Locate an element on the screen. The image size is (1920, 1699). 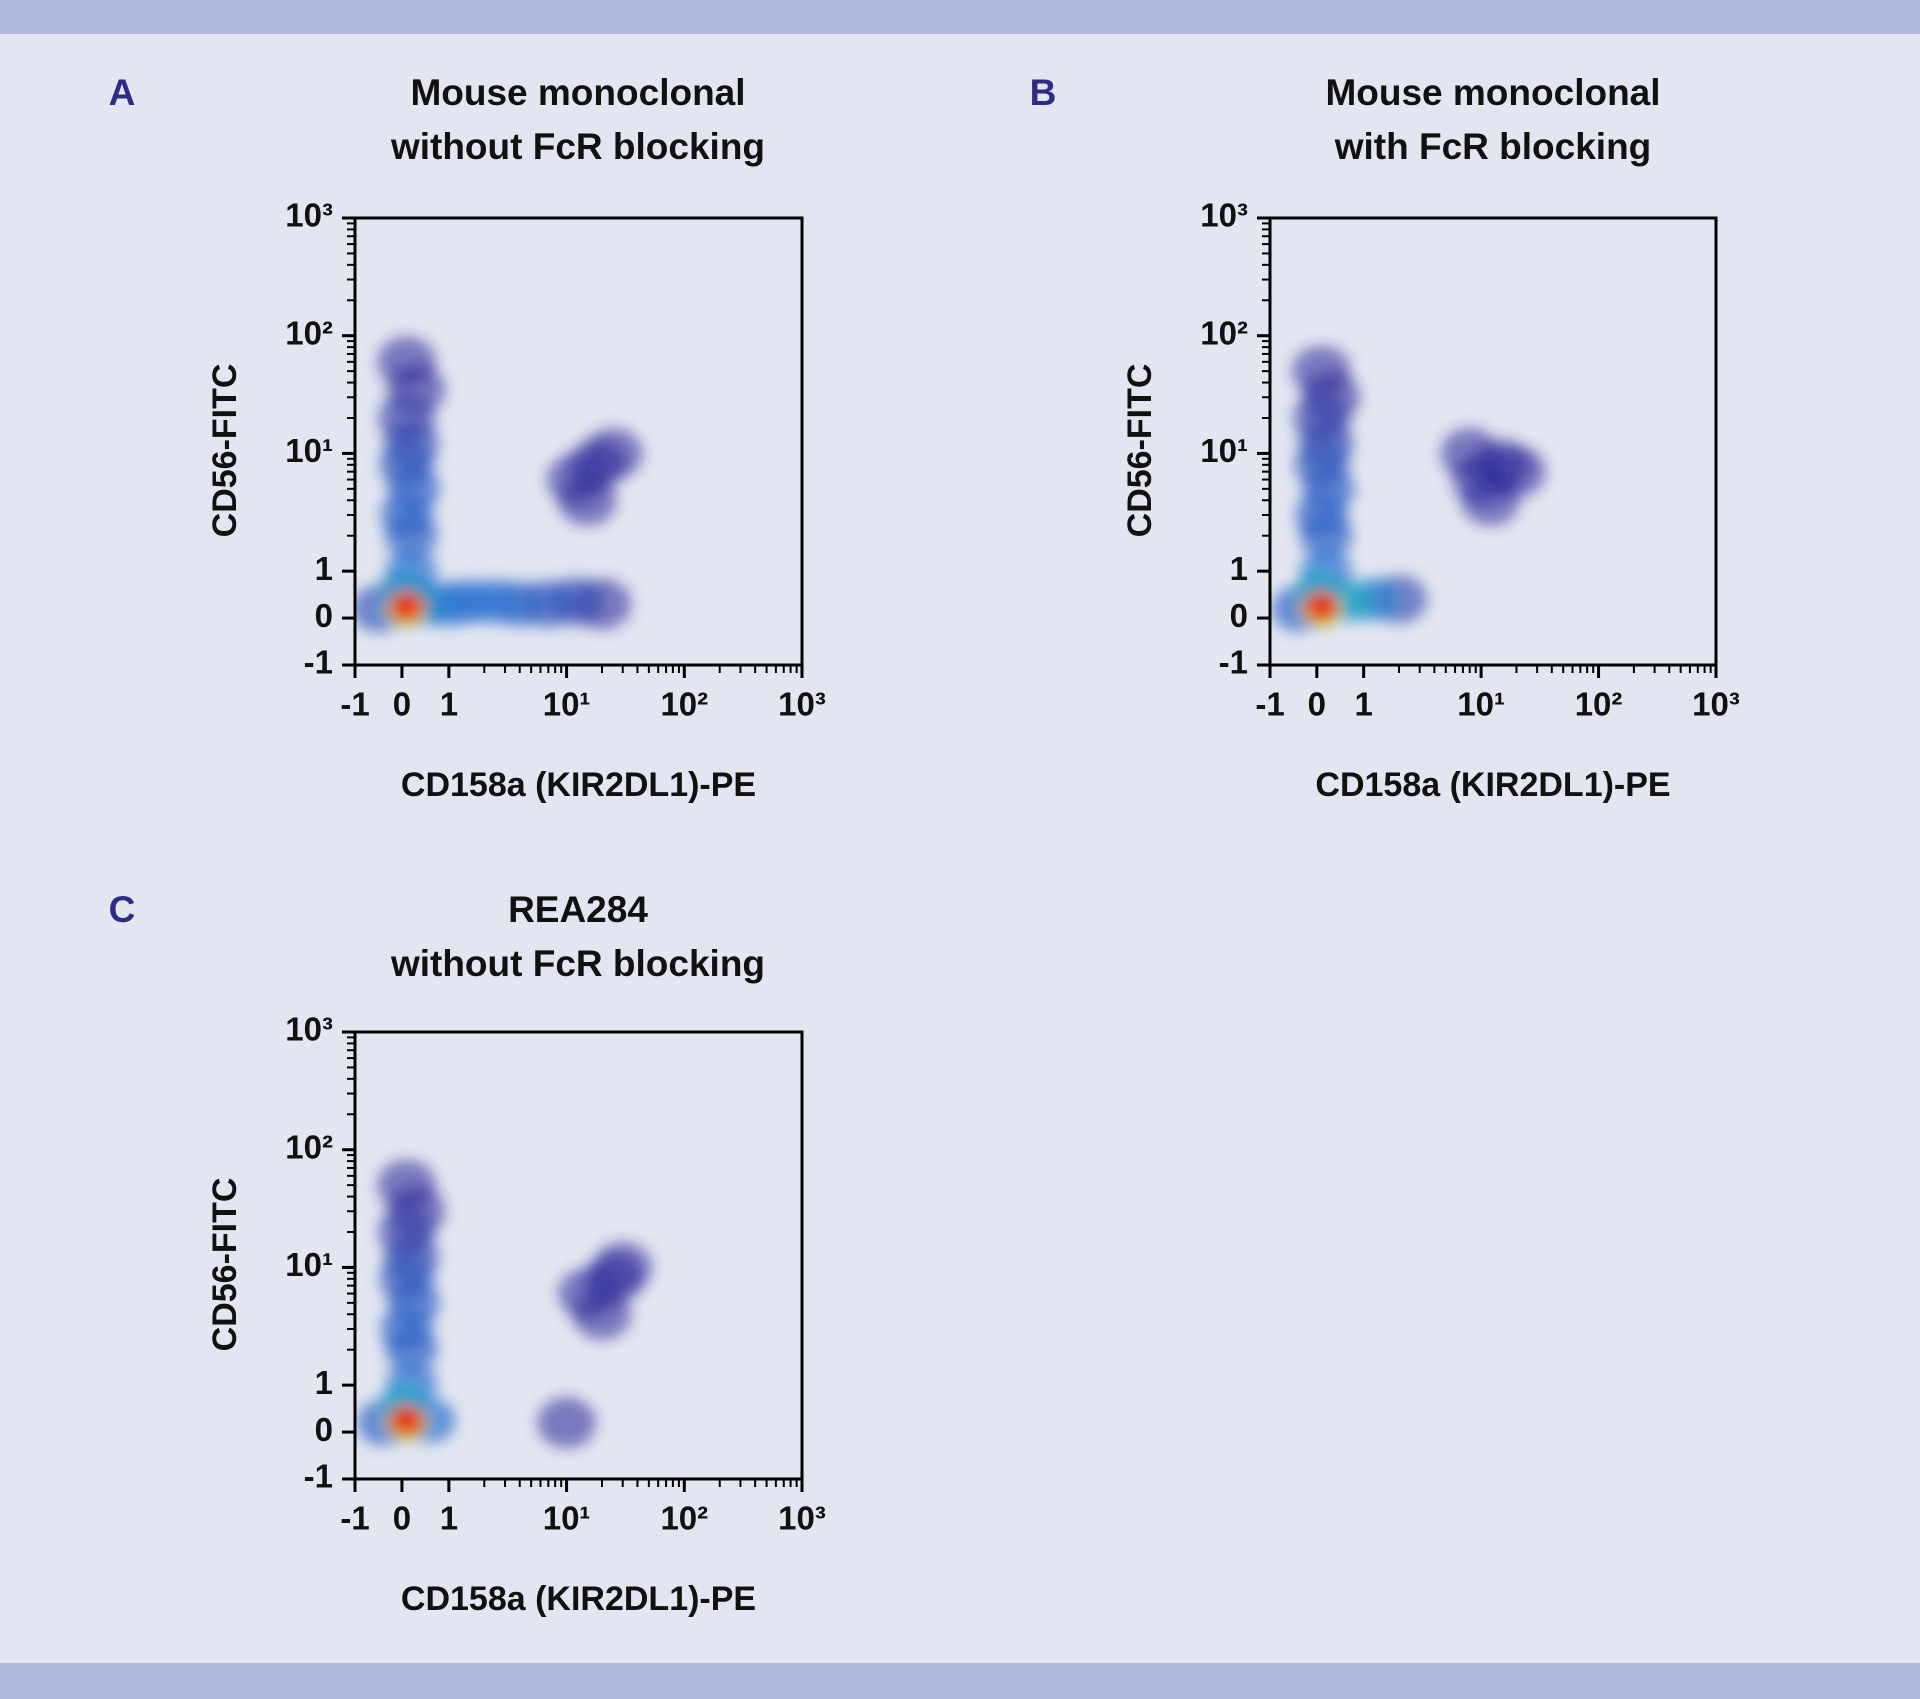
chart-title: with FcR blocking is located at coordinates (1493, 146).